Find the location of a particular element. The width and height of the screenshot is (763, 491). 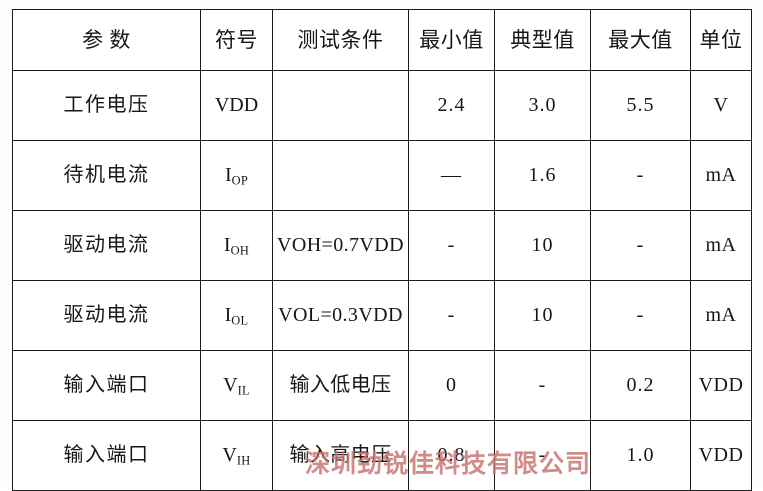

cell-parameter: 待机电流 is located at coordinates (106, 175).